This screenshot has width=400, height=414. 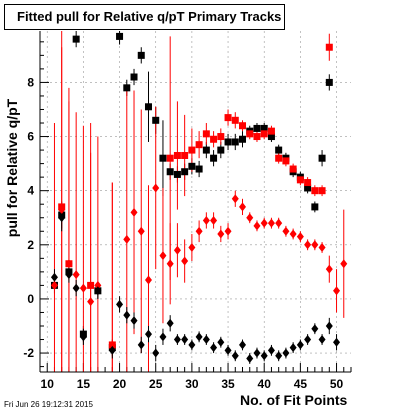 What do you see at coordinates (84, 384) in the screenshot?
I see `x-tick-label: 15` at bounding box center [84, 384].